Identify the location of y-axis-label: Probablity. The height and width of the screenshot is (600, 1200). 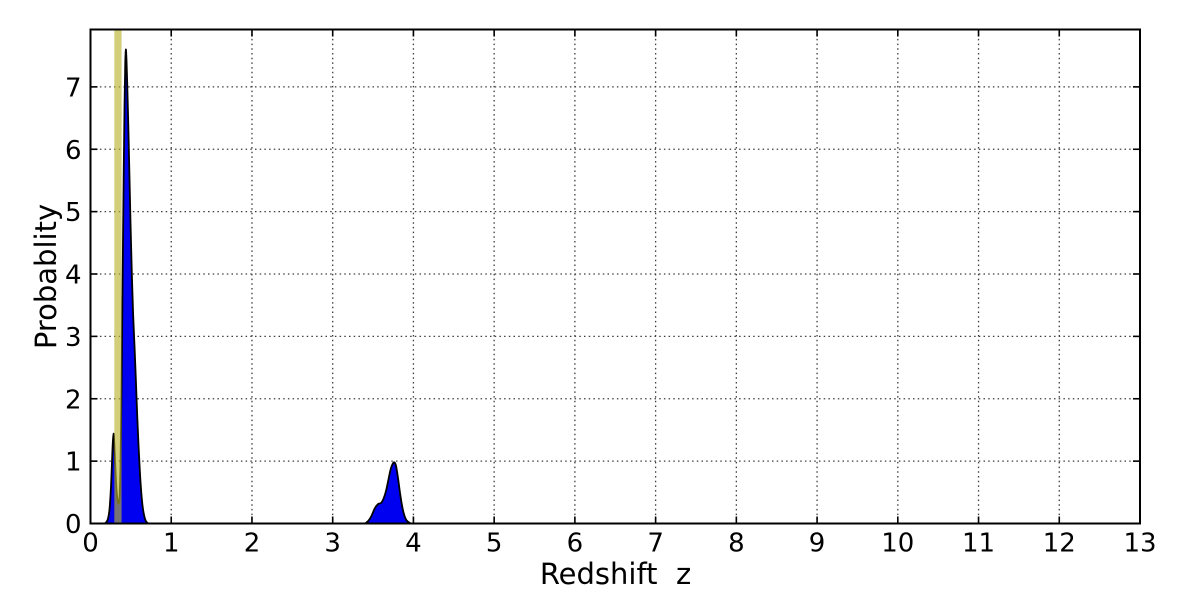
(46, 276).